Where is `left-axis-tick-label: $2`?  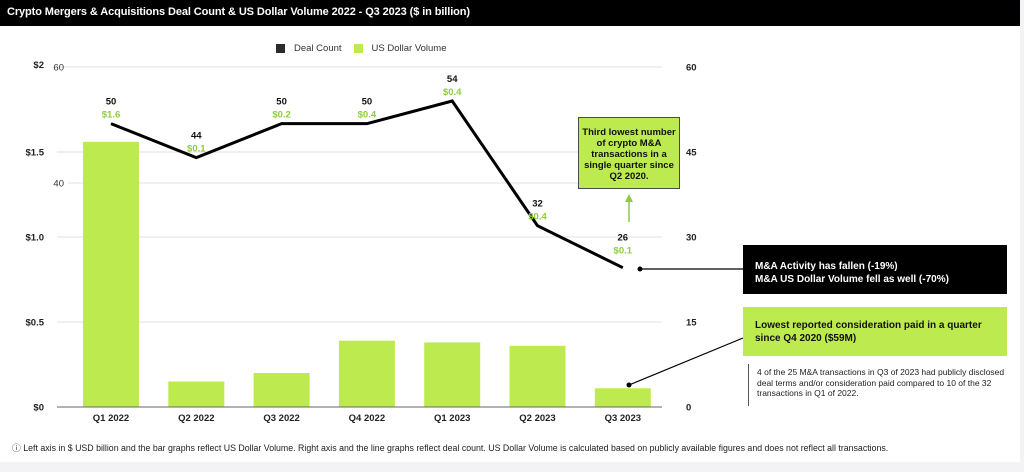
left-axis-tick-label: $2 is located at coordinates (38, 65).